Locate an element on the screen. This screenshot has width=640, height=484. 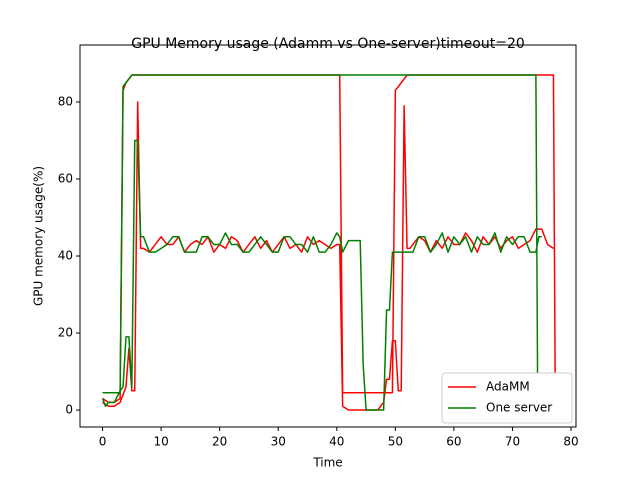
x-tick-label: 40 is located at coordinates (336, 442).